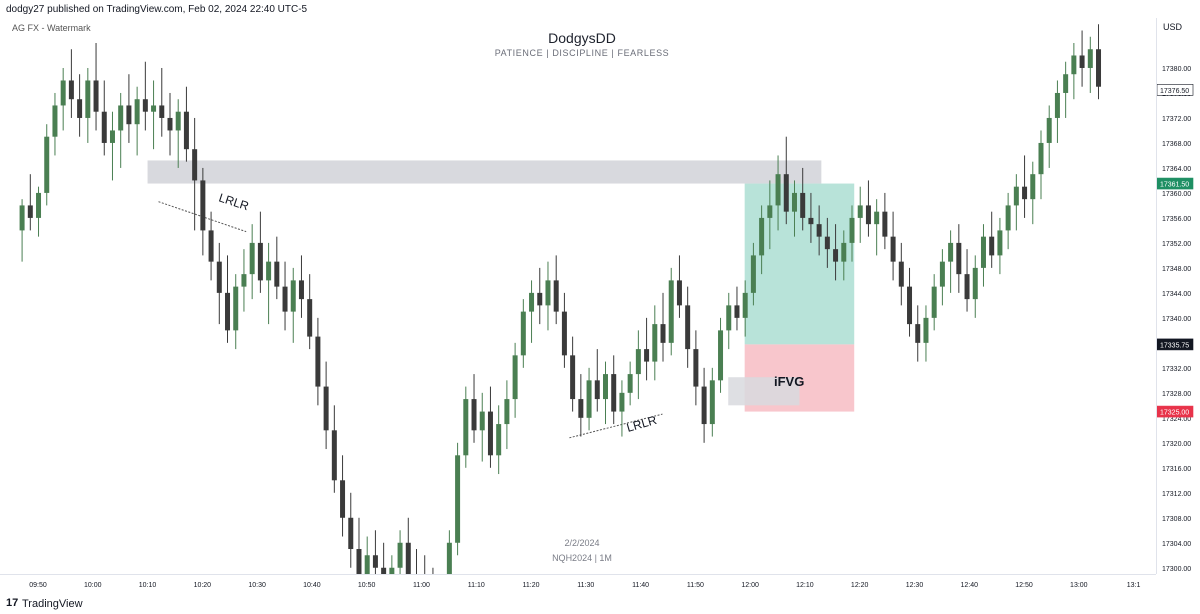  I want to click on time-tick-label: 10:20, so click(203, 585).